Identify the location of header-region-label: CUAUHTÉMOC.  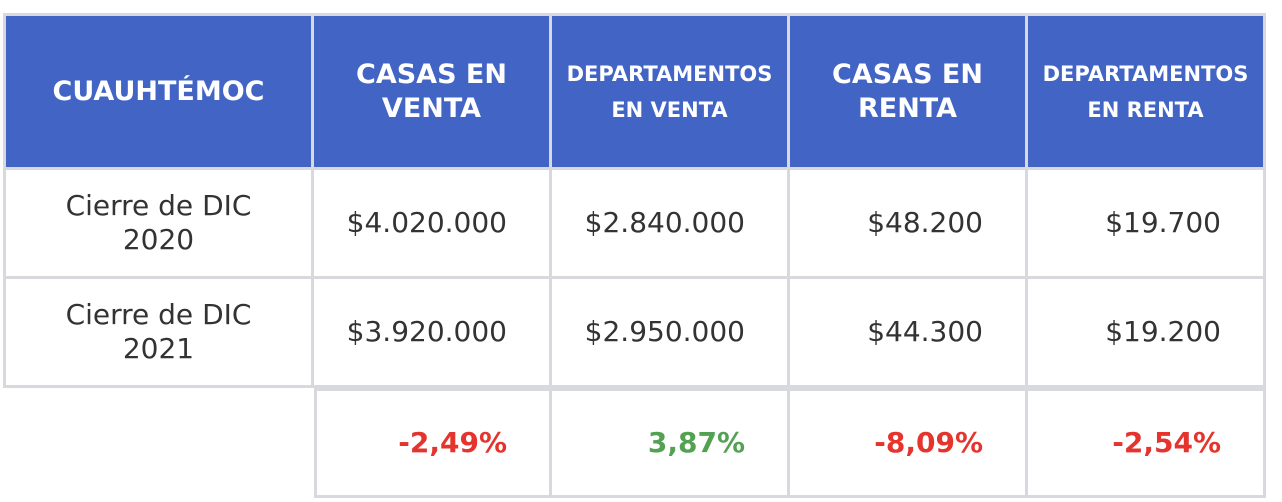
(158, 91).